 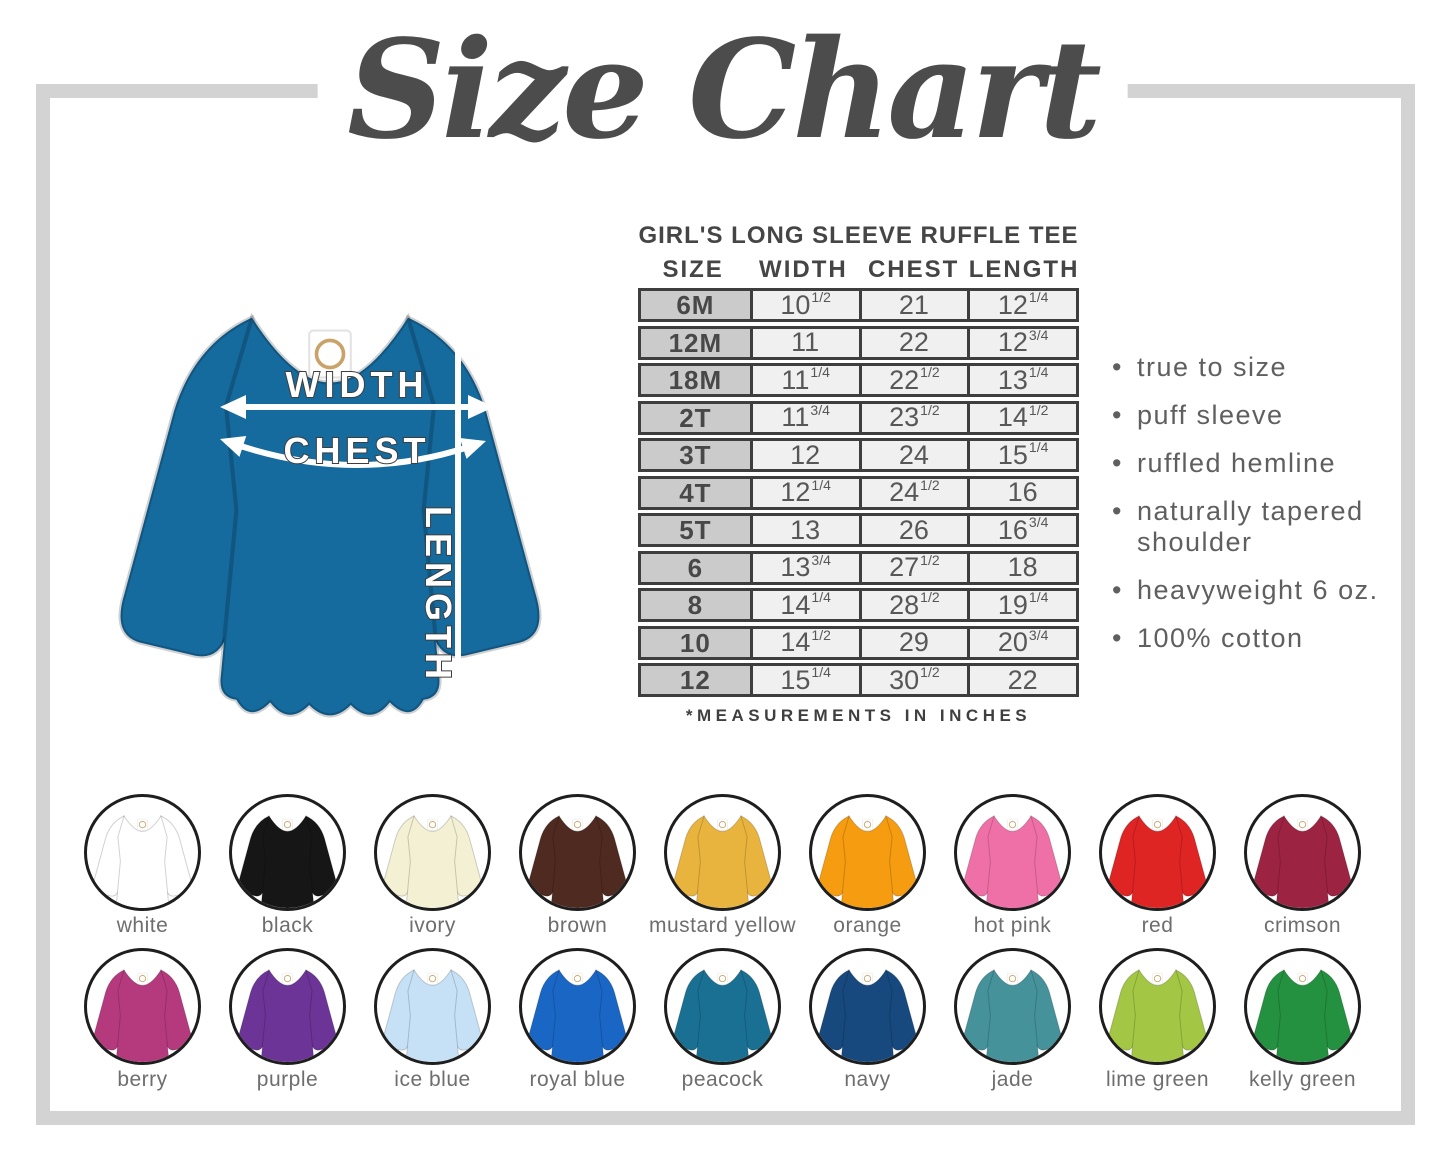 What do you see at coordinates (804, 342) in the screenshot?
I see `width-cell: 11` at bounding box center [804, 342].